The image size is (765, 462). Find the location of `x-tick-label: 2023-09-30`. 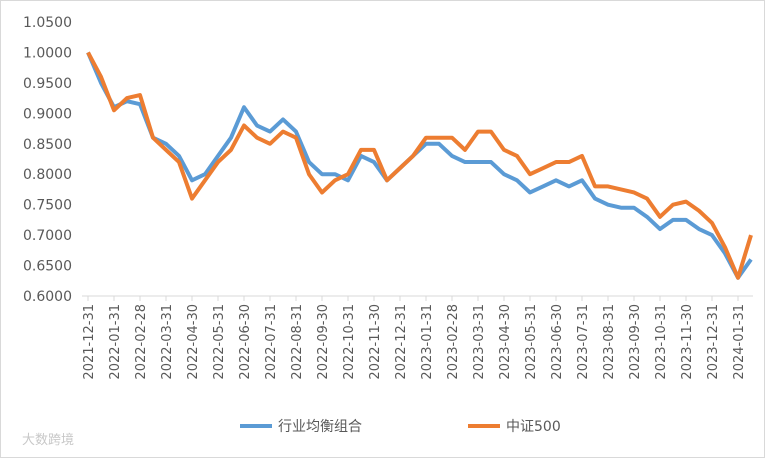

x-tick-label: 2023-09-30 is located at coordinates (635, 342).